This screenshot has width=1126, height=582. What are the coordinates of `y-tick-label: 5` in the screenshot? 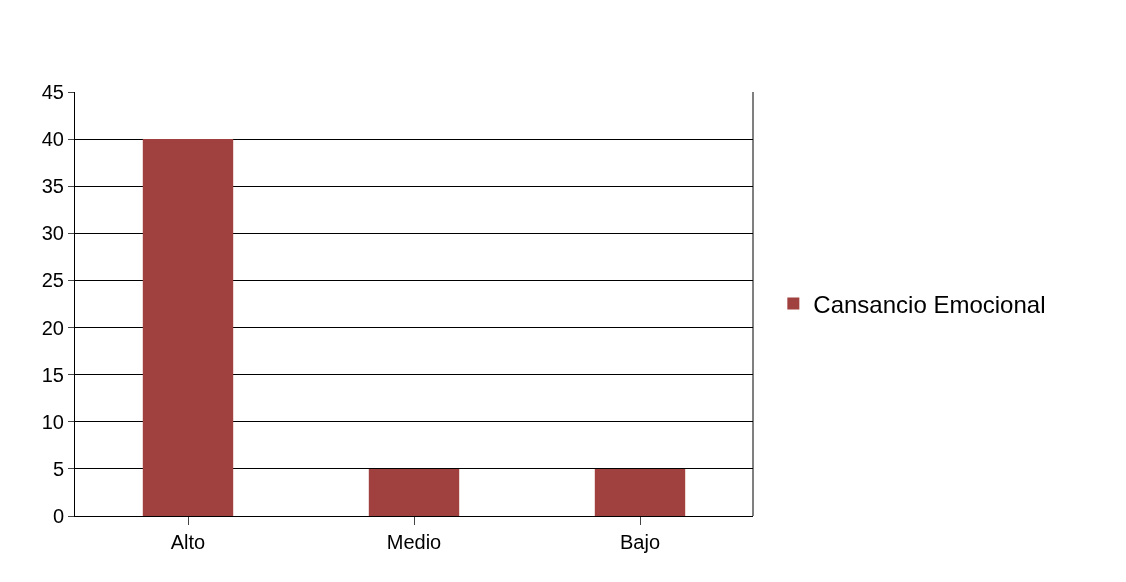 It's located at (58, 468).